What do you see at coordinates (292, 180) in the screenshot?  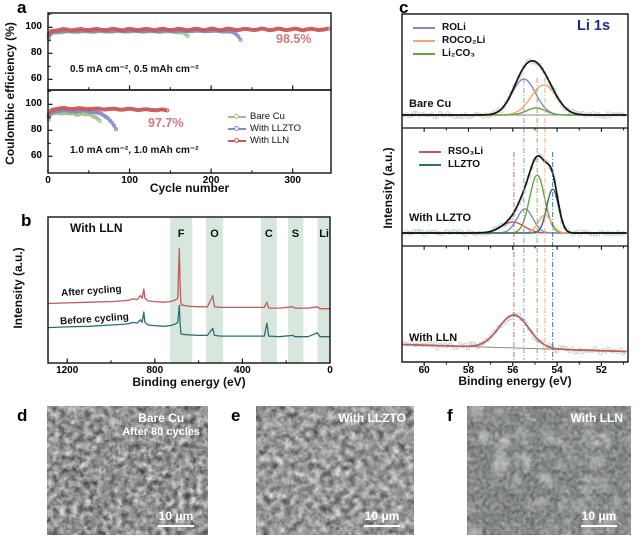 I see `x-tick-label: 300` at bounding box center [292, 180].